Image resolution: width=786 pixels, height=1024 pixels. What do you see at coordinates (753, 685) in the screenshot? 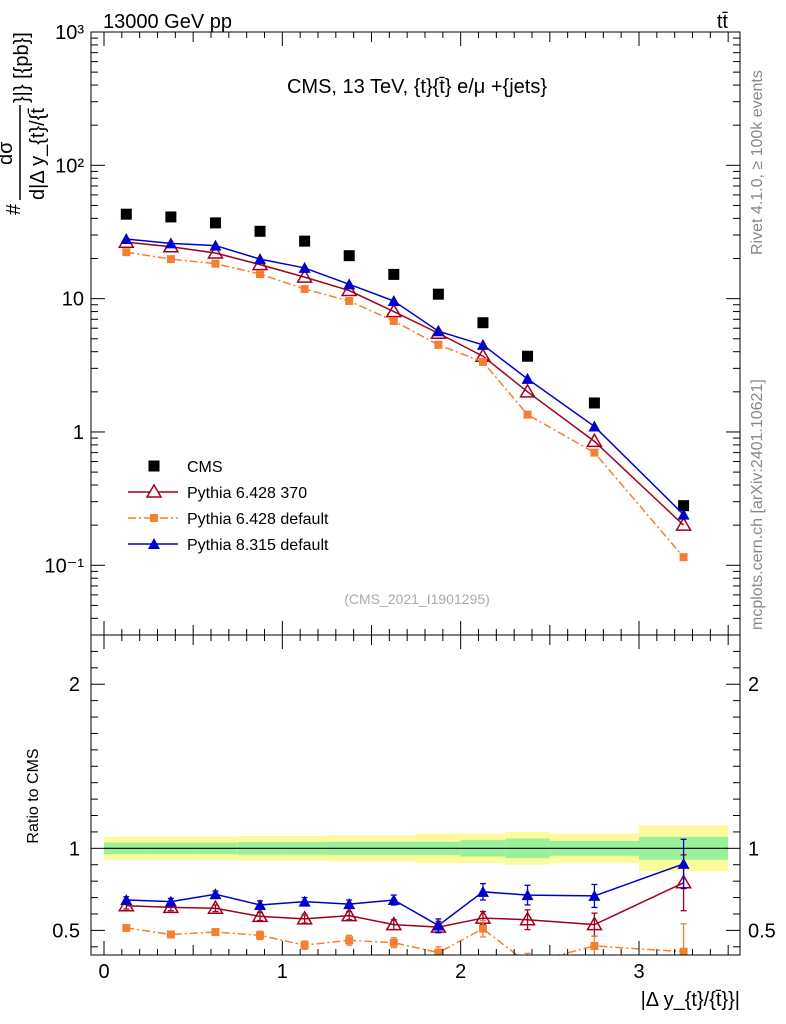
I see `ratio-y-tick-label-right: 2` at bounding box center [753, 685].